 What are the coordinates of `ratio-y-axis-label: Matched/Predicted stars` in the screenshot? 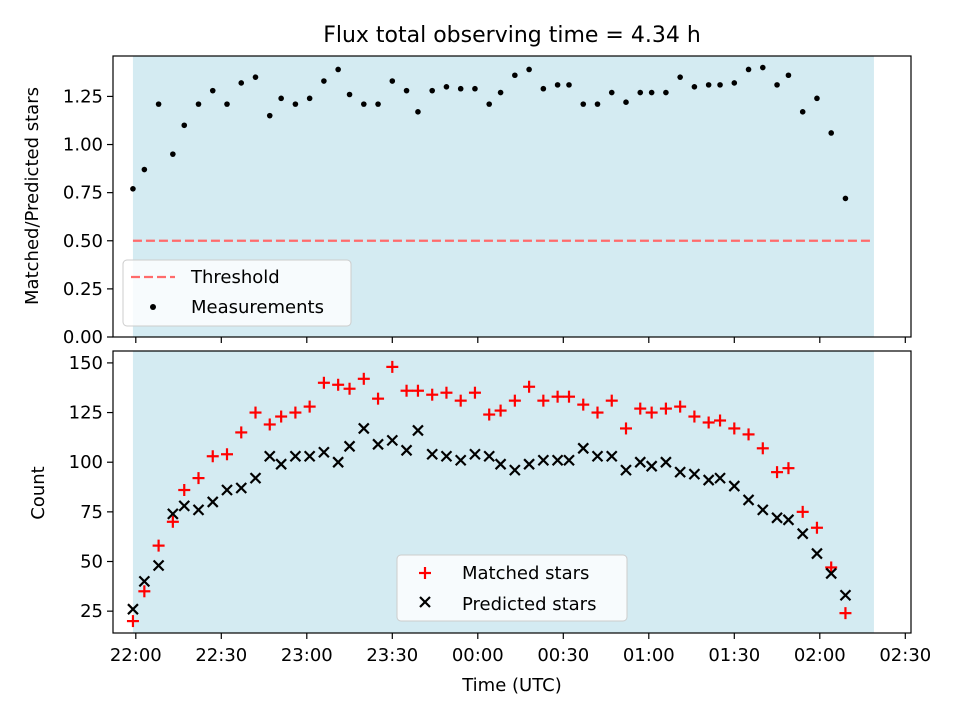 It's located at (32, 196).